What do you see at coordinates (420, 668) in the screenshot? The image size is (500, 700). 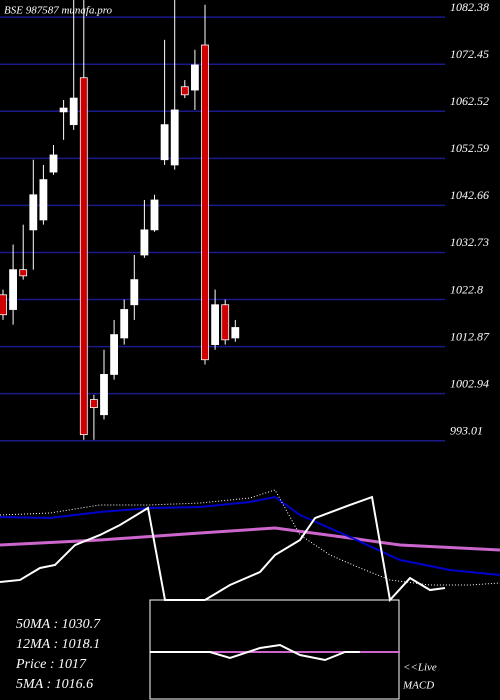 I see `live-label: <<Live` at bounding box center [420, 668].